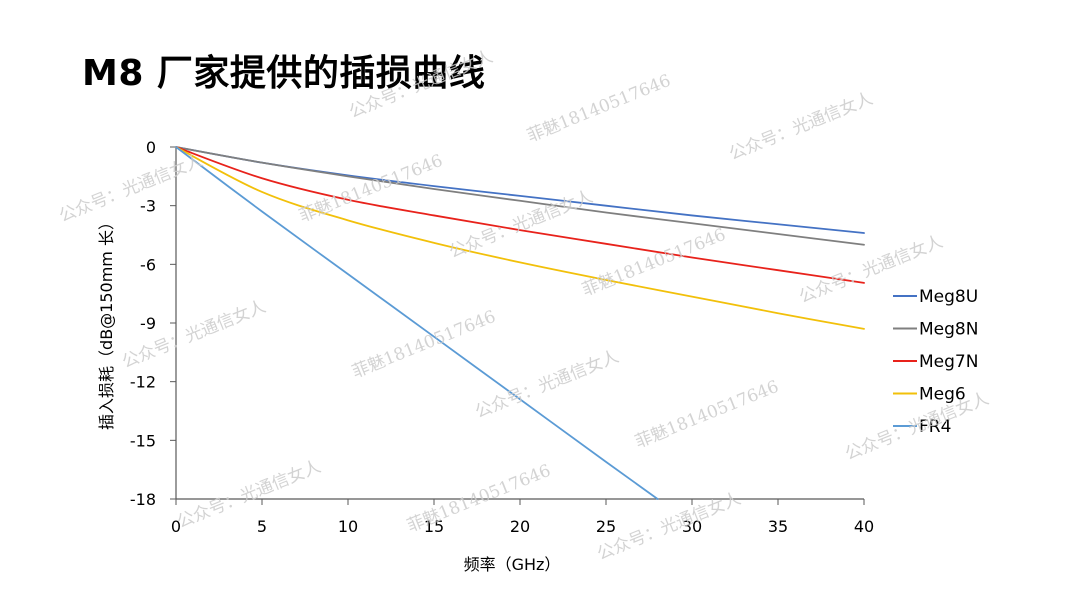  What do you see at coordinates (143, 499) in the screenshot?
I see `y-tick-label: -18` at bounding box center [143, 499].